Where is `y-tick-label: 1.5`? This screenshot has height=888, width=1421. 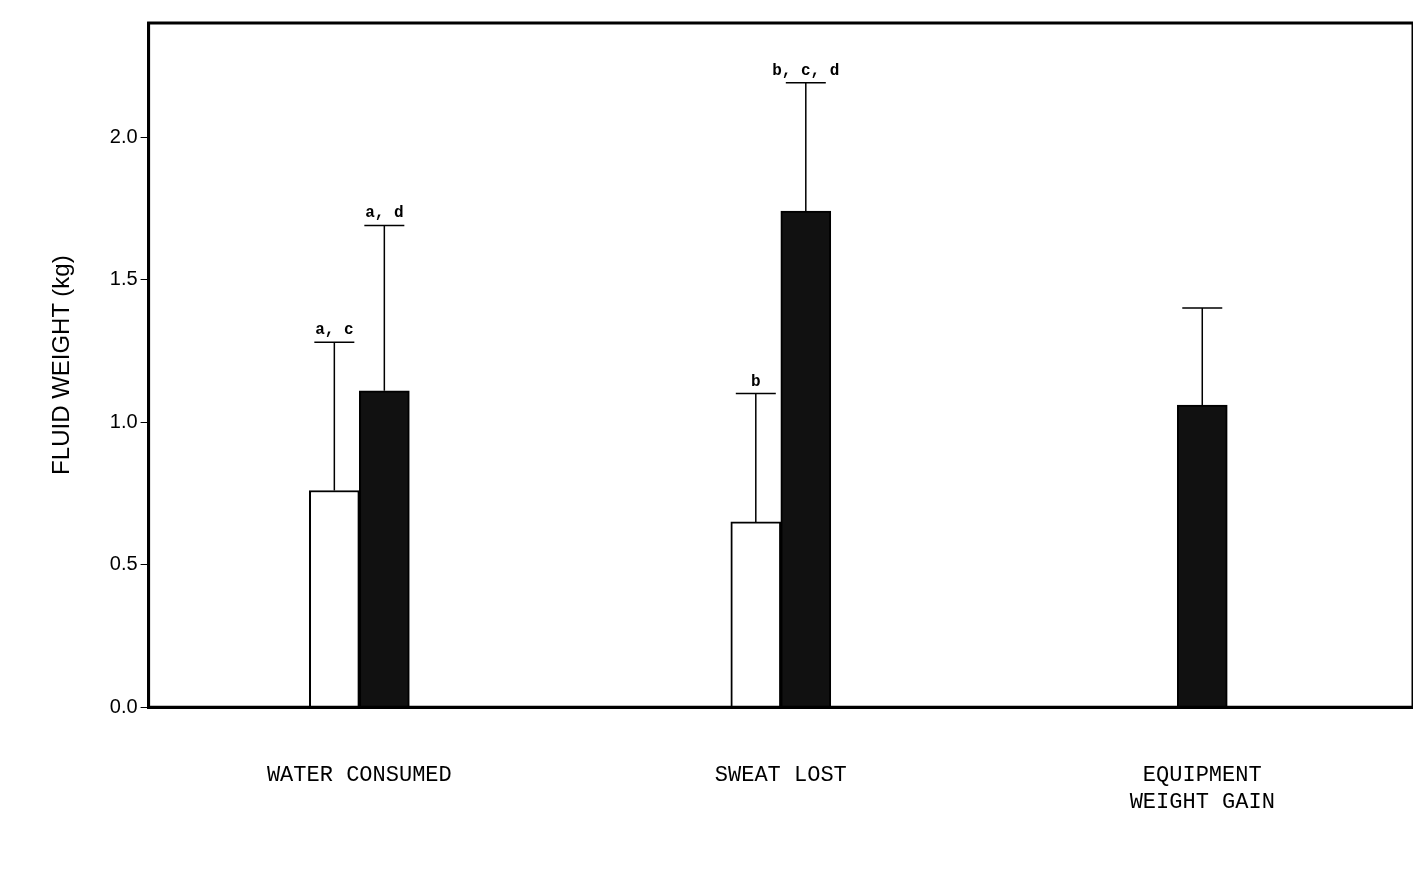
y-tick-label: 1.5 is located at coordinates (123, 278).